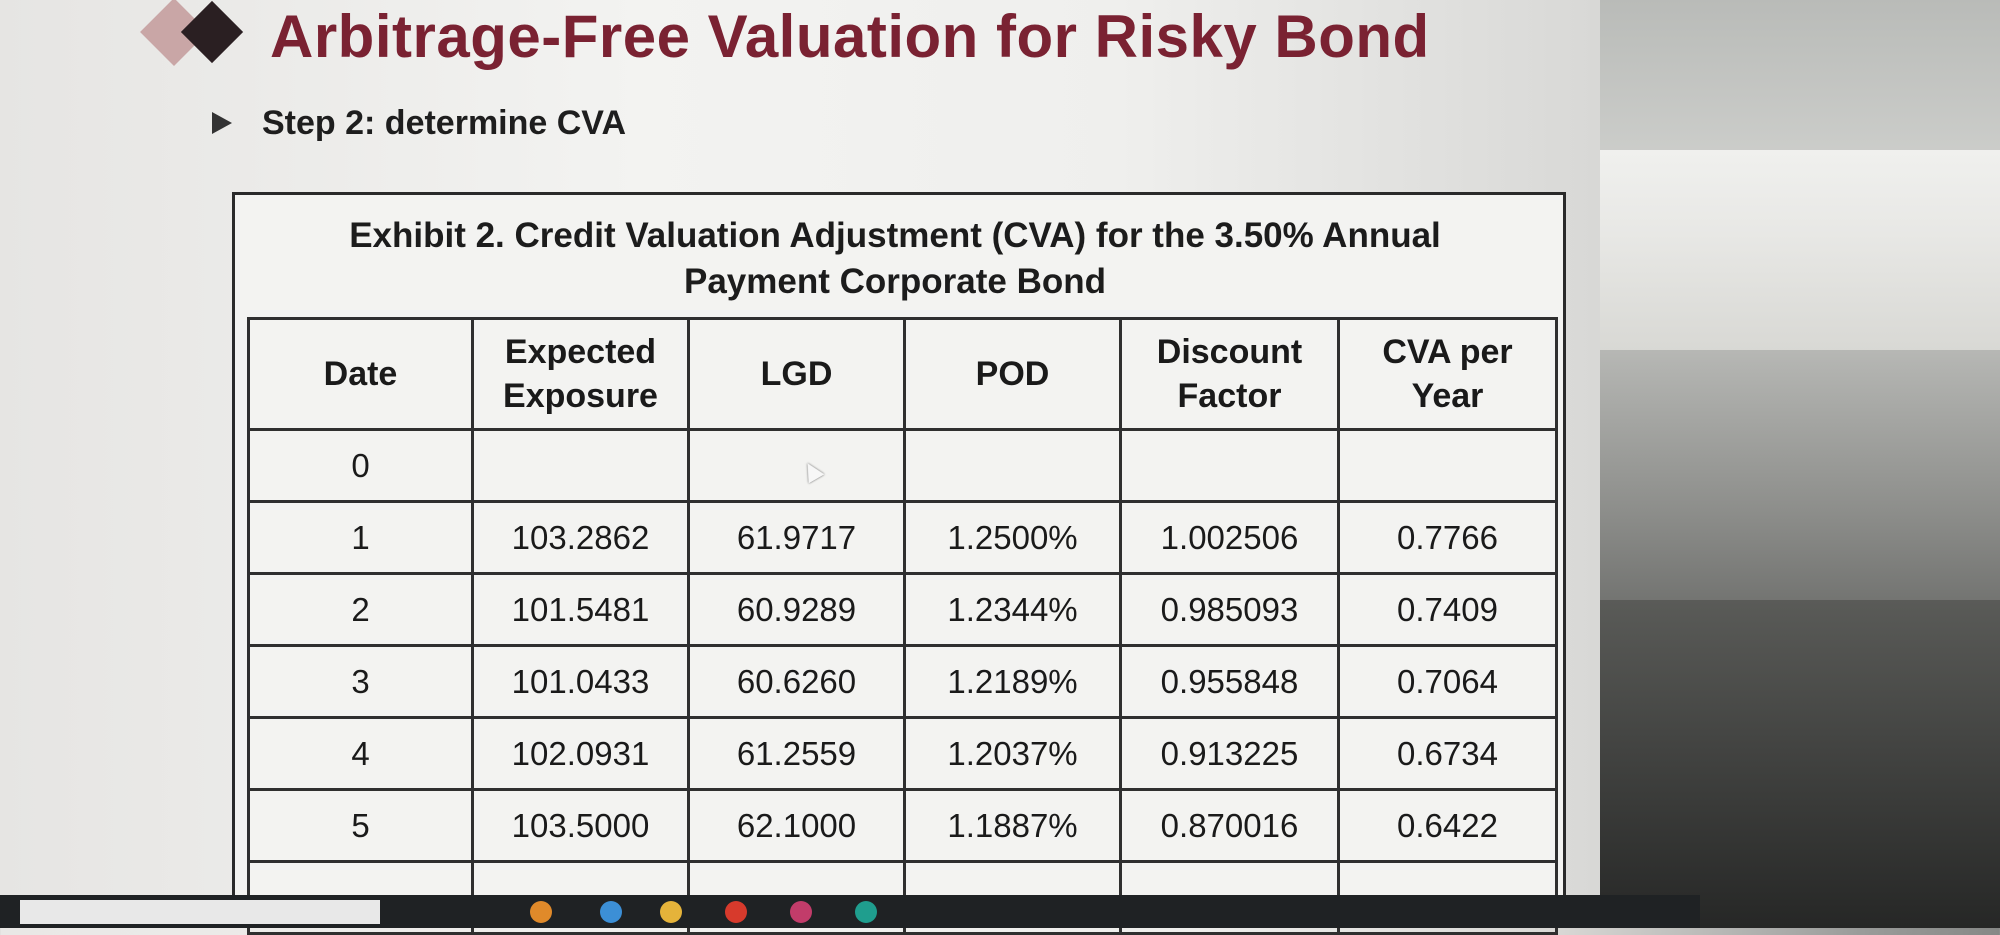 The height and width of the screenshot is (935, 2000). Describe the element at coordinates (1229, 352) in the screenshot. I see `header-discount-line-1: Discount` at that location.